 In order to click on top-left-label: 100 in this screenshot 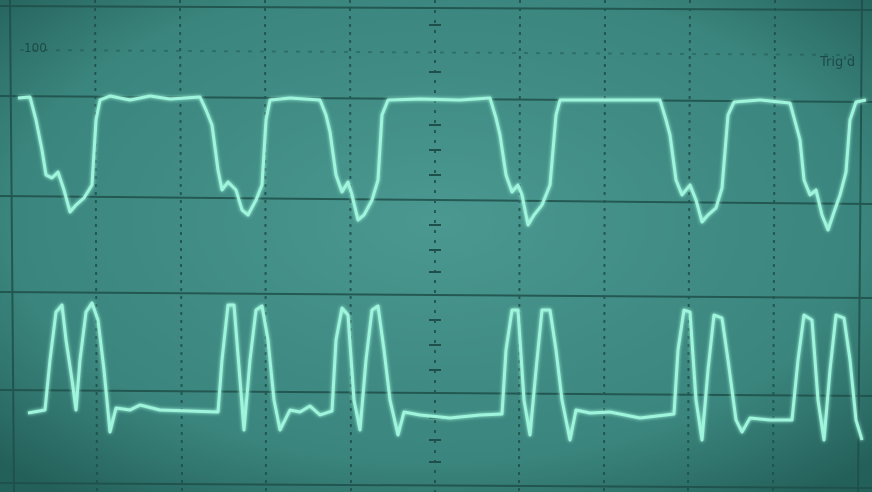, I will do `click(35, 48)`.